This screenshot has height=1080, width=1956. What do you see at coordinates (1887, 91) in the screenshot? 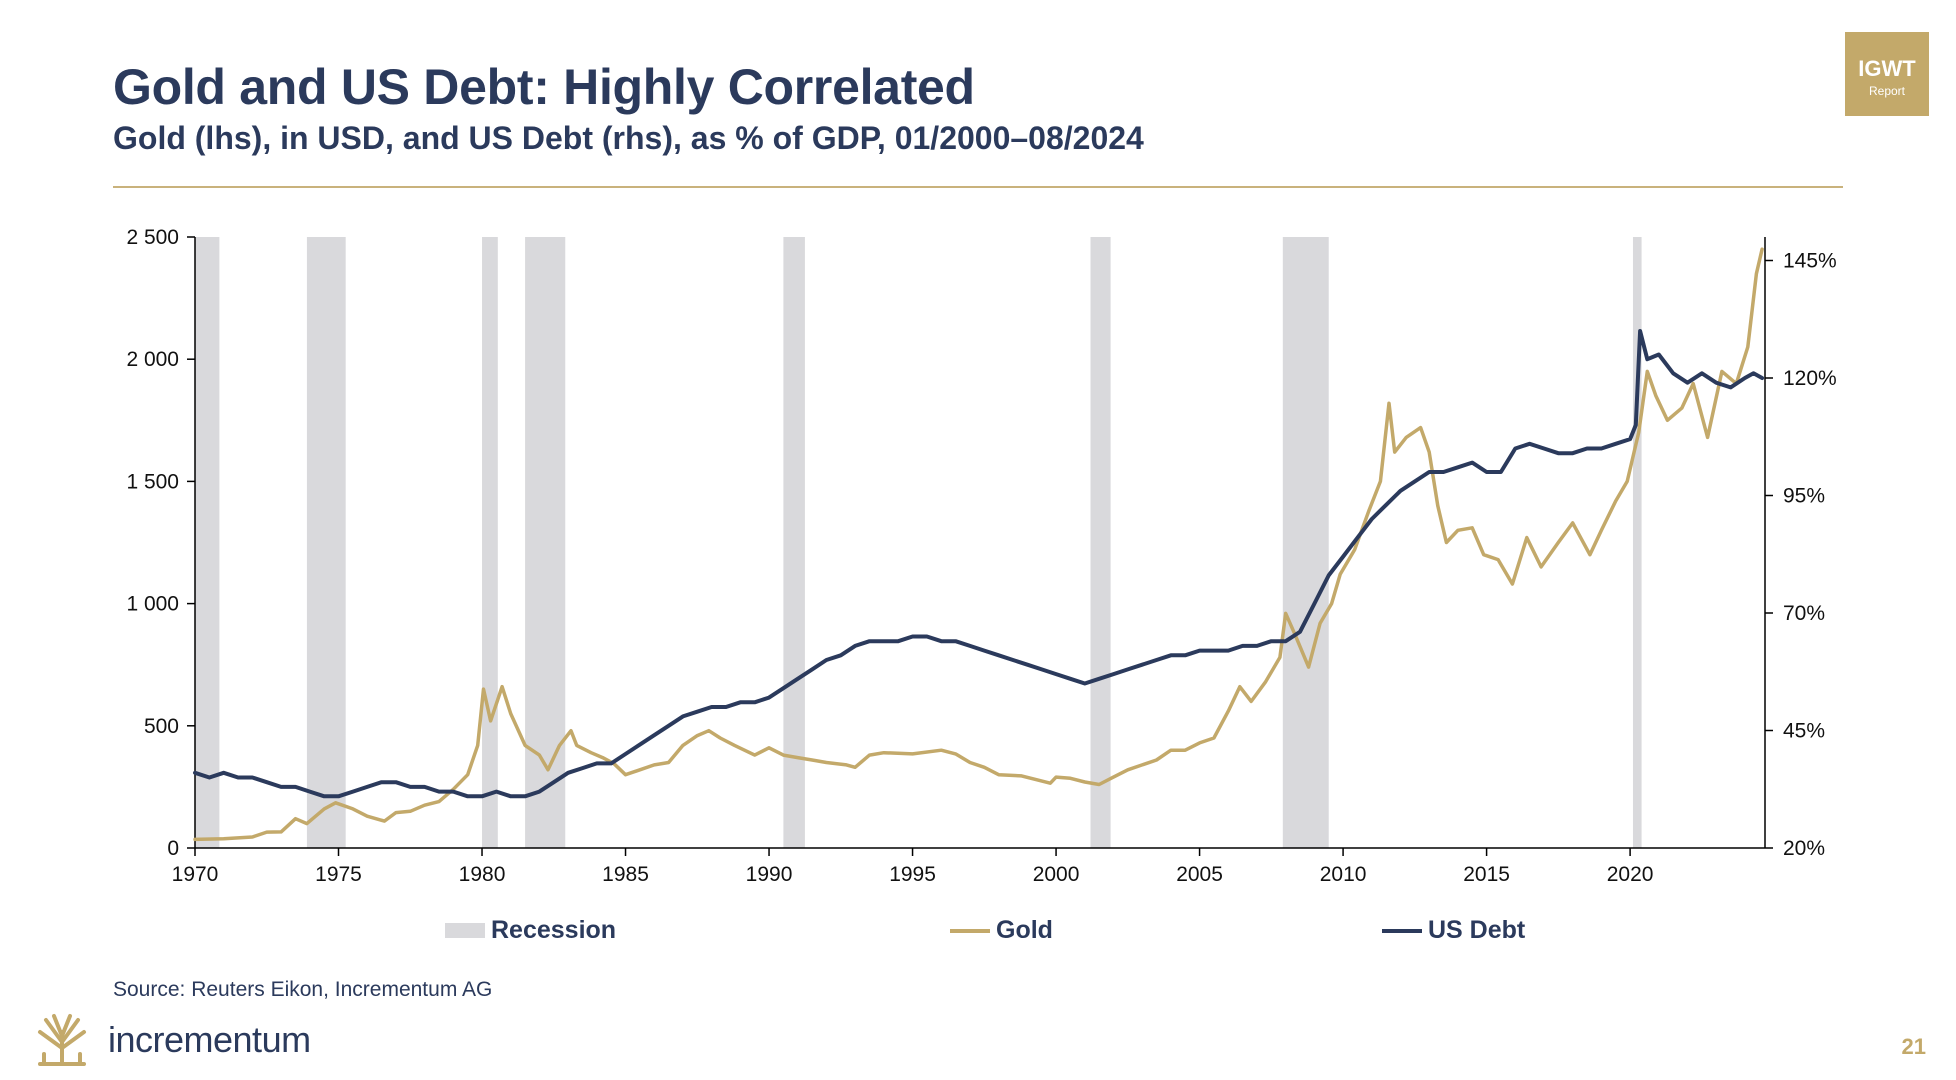
I see `badge-subtitle: Report` at bounding box center [1887, 91].